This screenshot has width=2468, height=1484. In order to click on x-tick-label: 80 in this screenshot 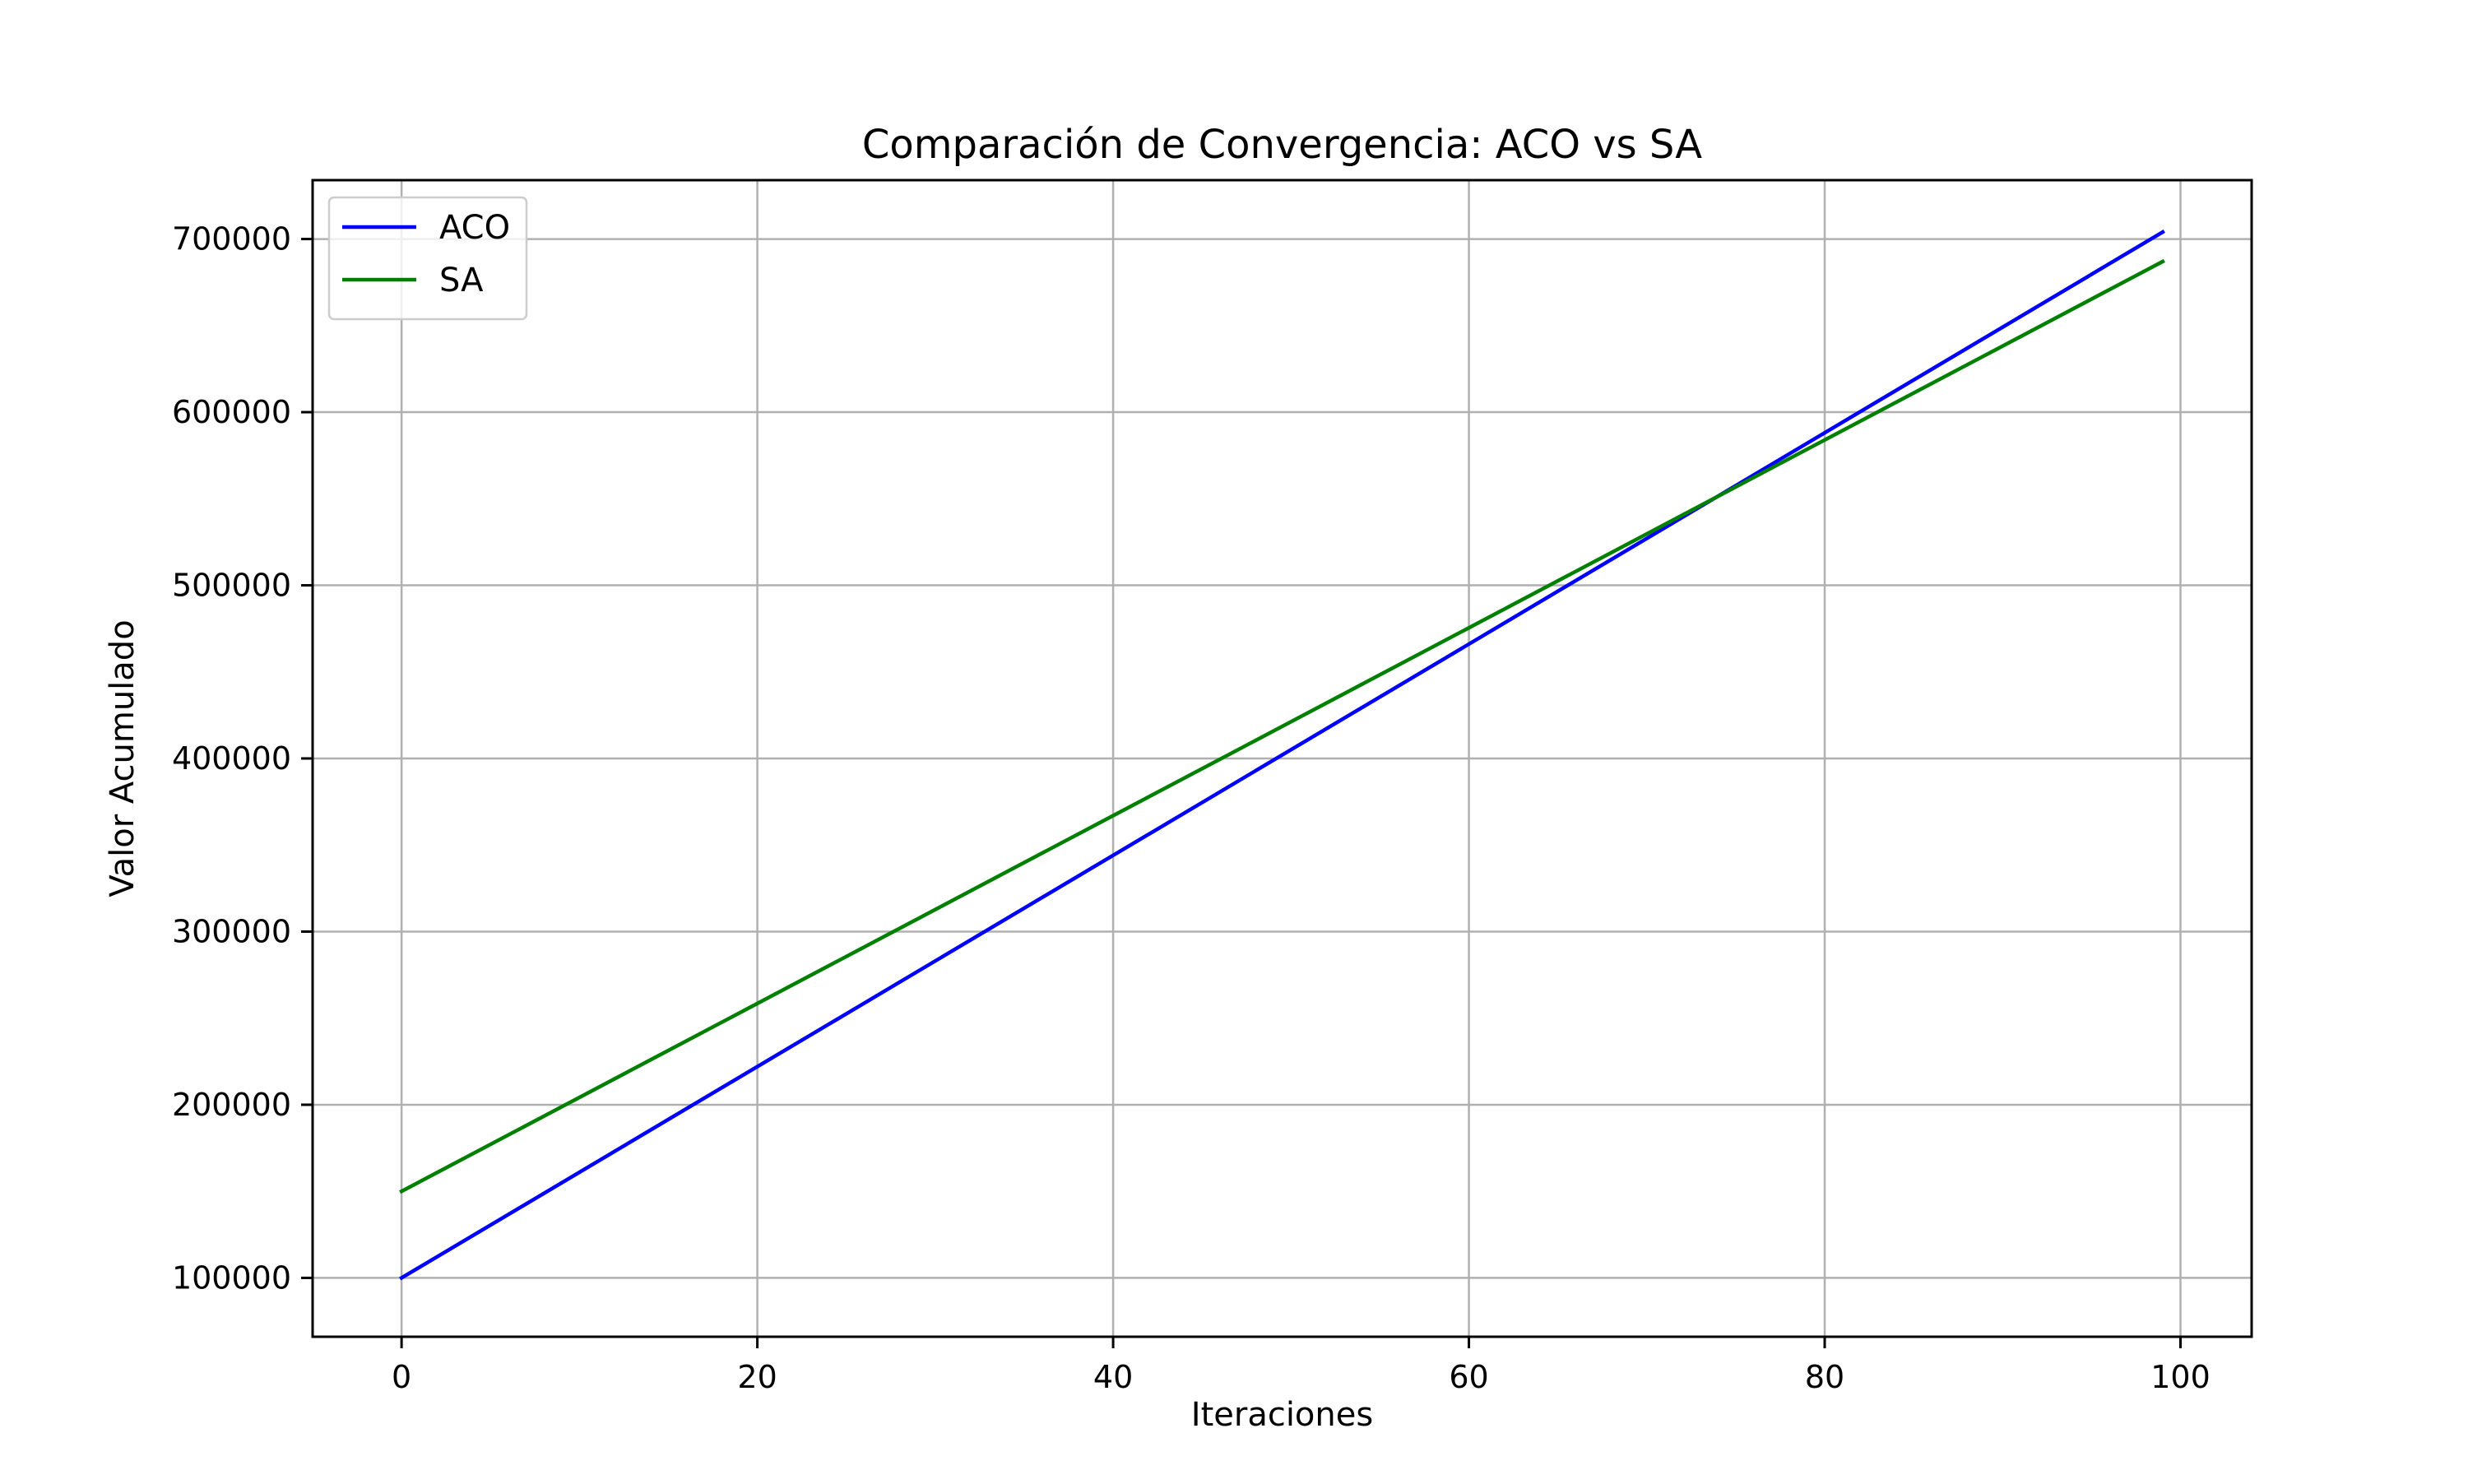, I will do `click(1824, 1377)`.